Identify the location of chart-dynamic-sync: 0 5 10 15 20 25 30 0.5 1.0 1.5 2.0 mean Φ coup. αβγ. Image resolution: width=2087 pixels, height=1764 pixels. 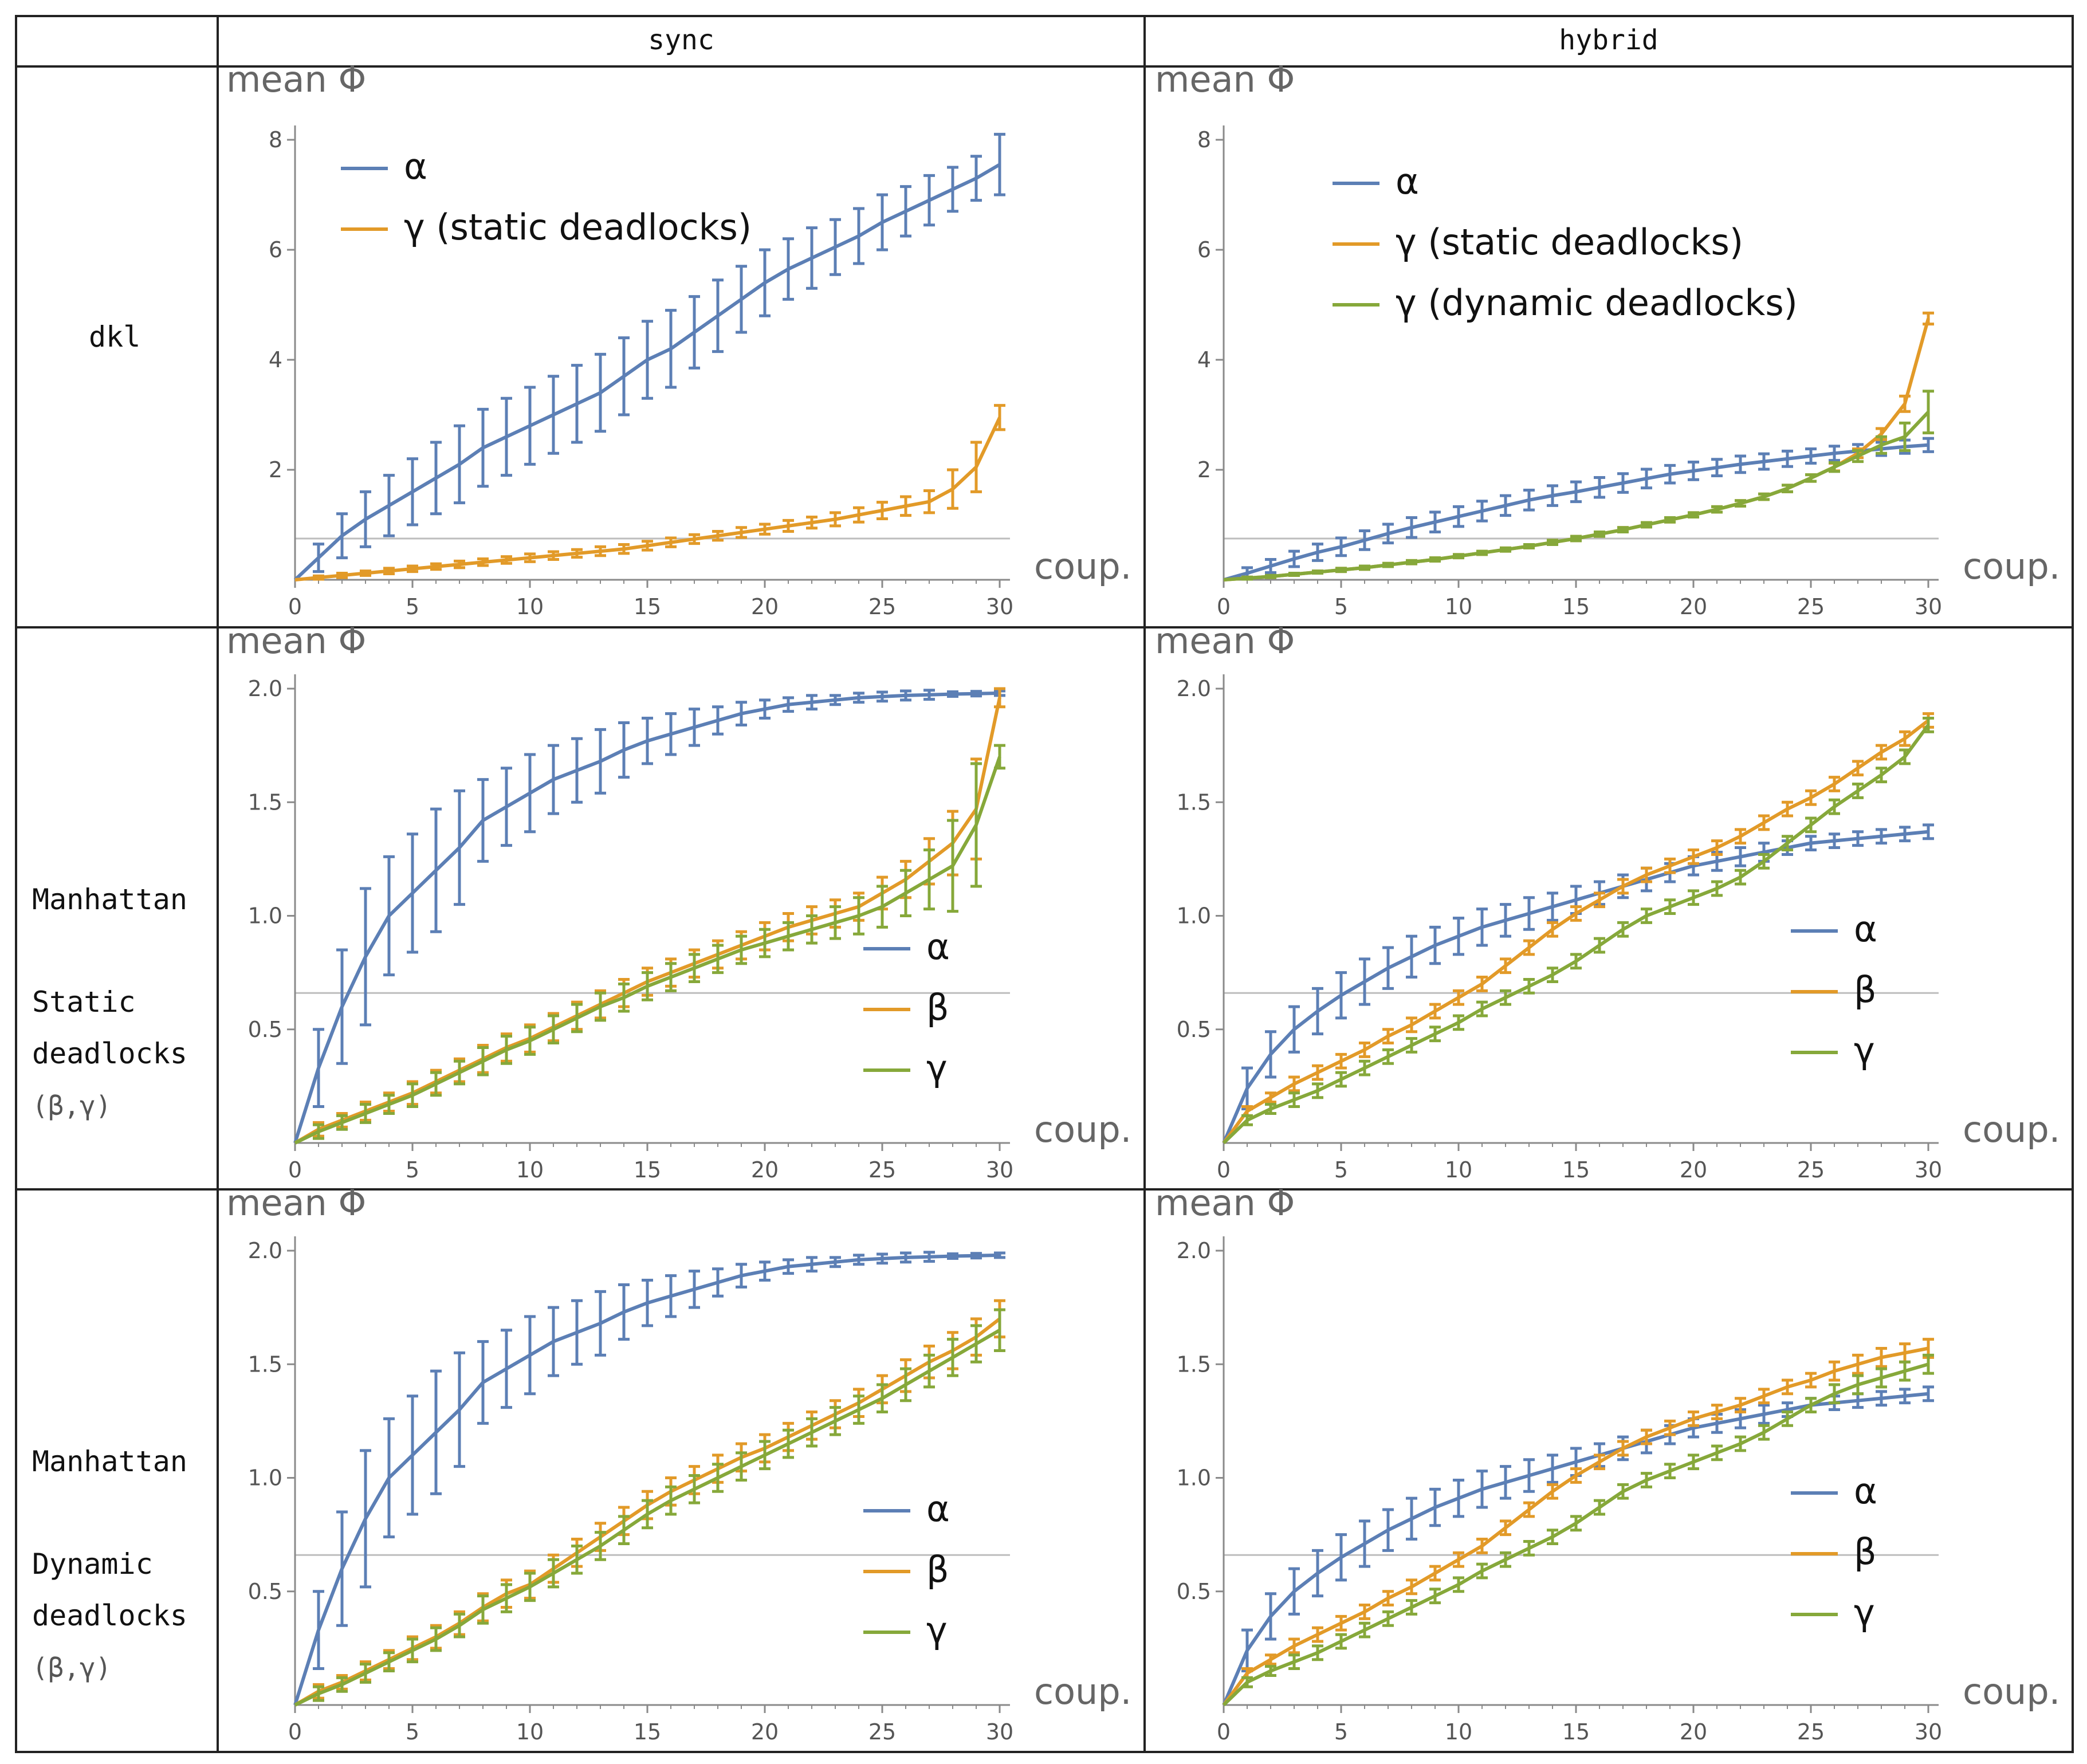
(678, 1463).